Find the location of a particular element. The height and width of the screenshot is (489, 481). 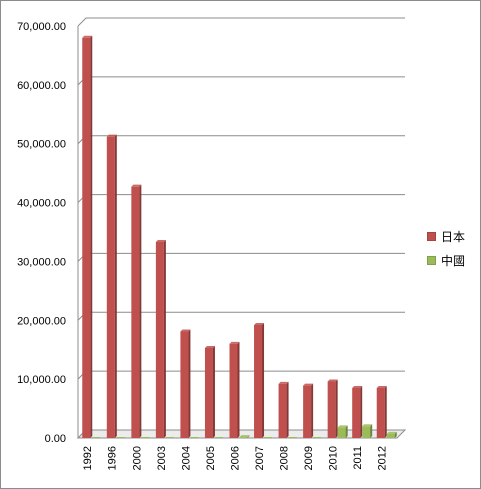

y-tick-label: 40,000.00 is located at coordinates (41, 204).